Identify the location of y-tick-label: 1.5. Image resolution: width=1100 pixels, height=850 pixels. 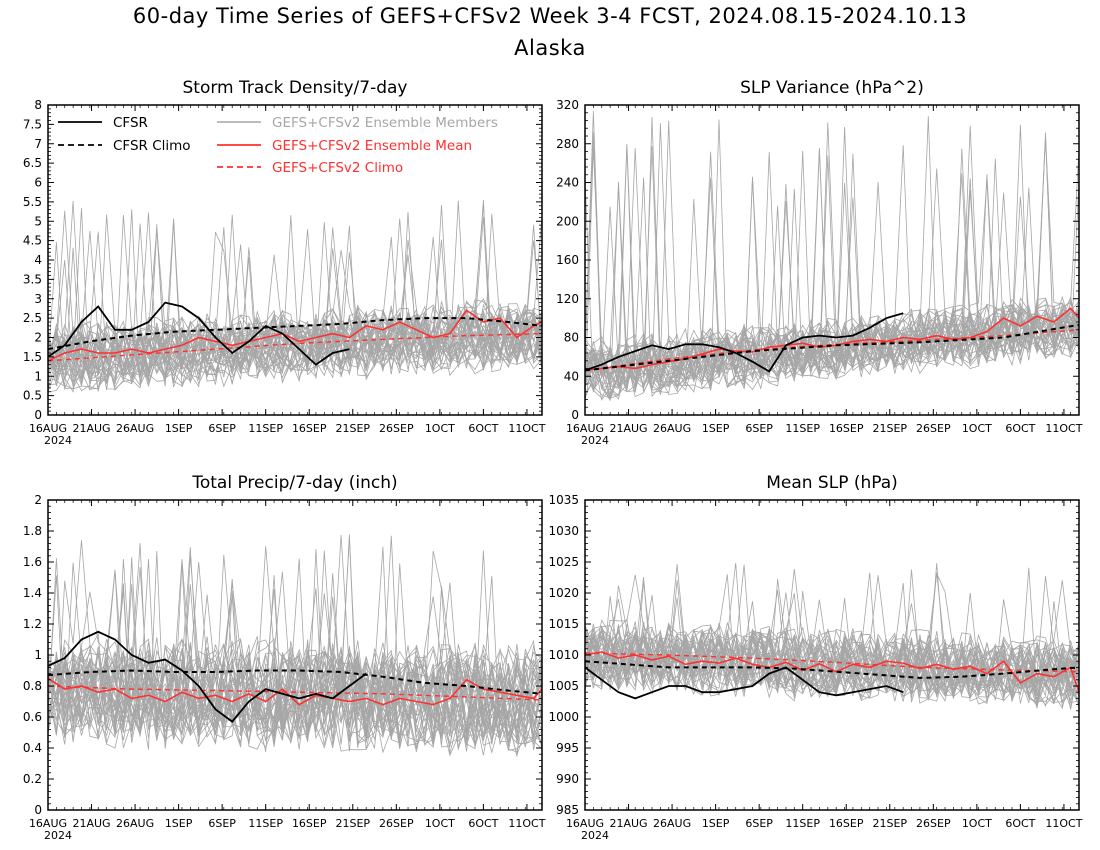
(32, 357).